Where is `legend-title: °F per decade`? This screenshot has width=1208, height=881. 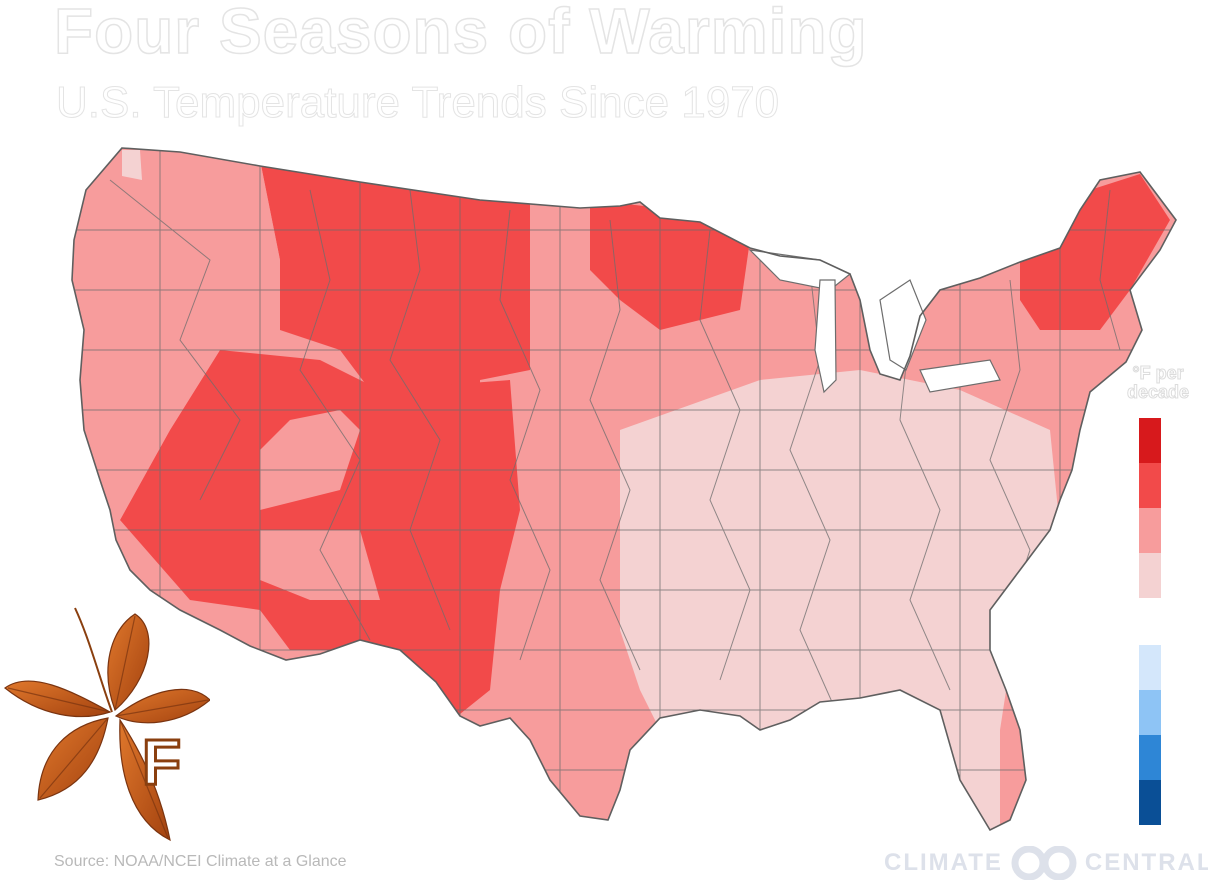 legend-title: °F per decade is located at coordinates (1158, 382).